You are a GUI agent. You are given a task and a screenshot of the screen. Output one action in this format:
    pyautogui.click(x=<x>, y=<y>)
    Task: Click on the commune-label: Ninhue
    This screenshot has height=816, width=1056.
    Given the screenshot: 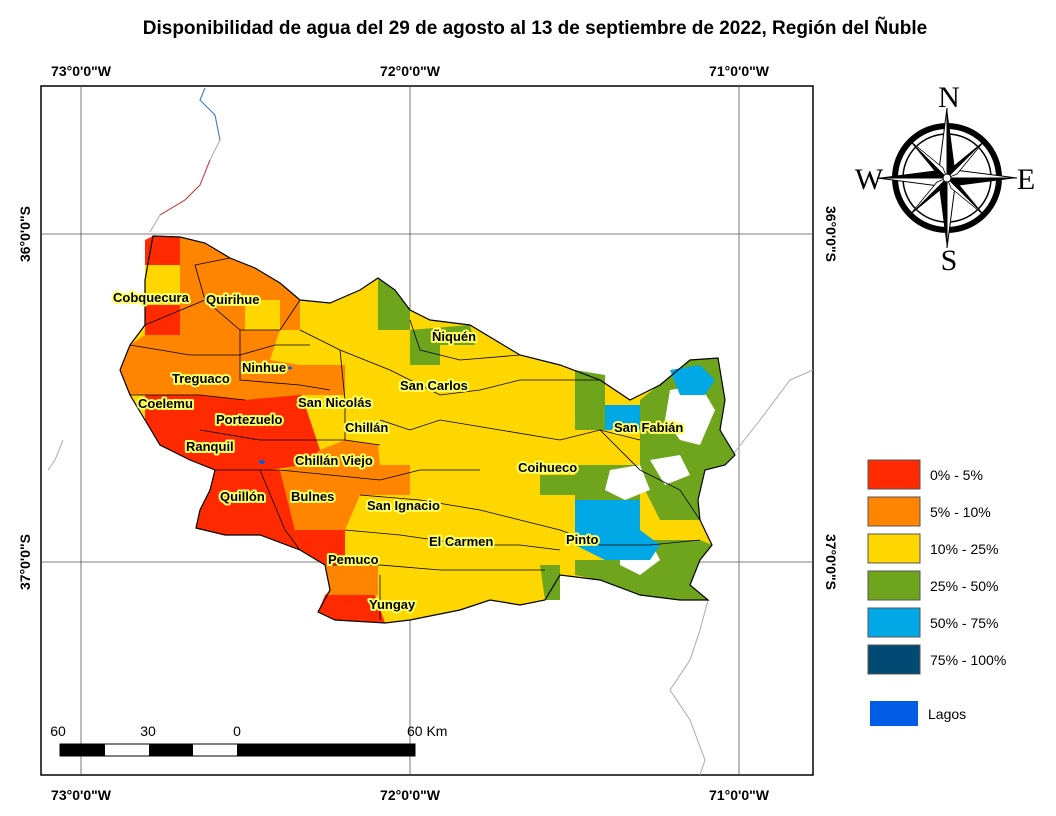 What is the action you would take?
    pyautogui.click(x=264, y=367)
    